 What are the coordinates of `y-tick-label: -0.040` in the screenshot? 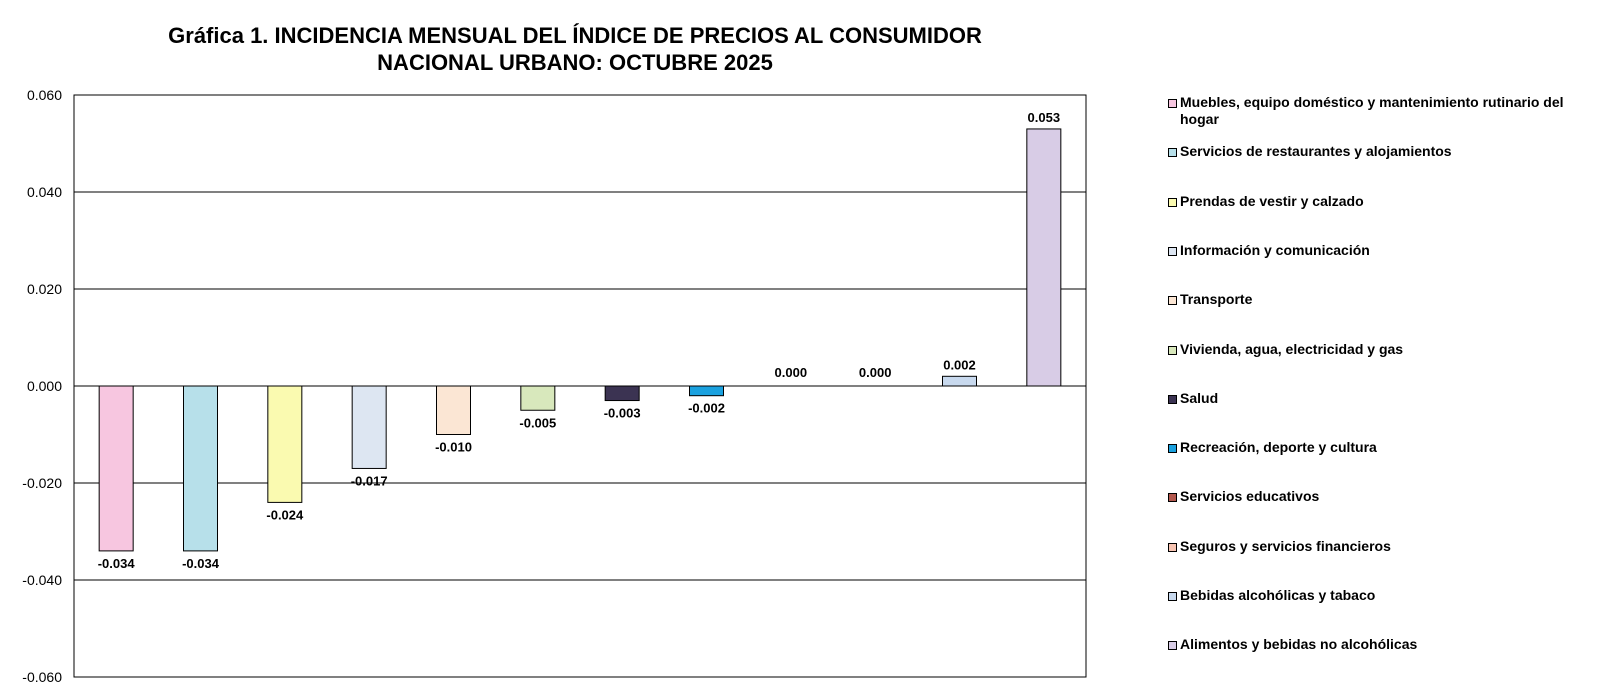 It's located at (42, 580).